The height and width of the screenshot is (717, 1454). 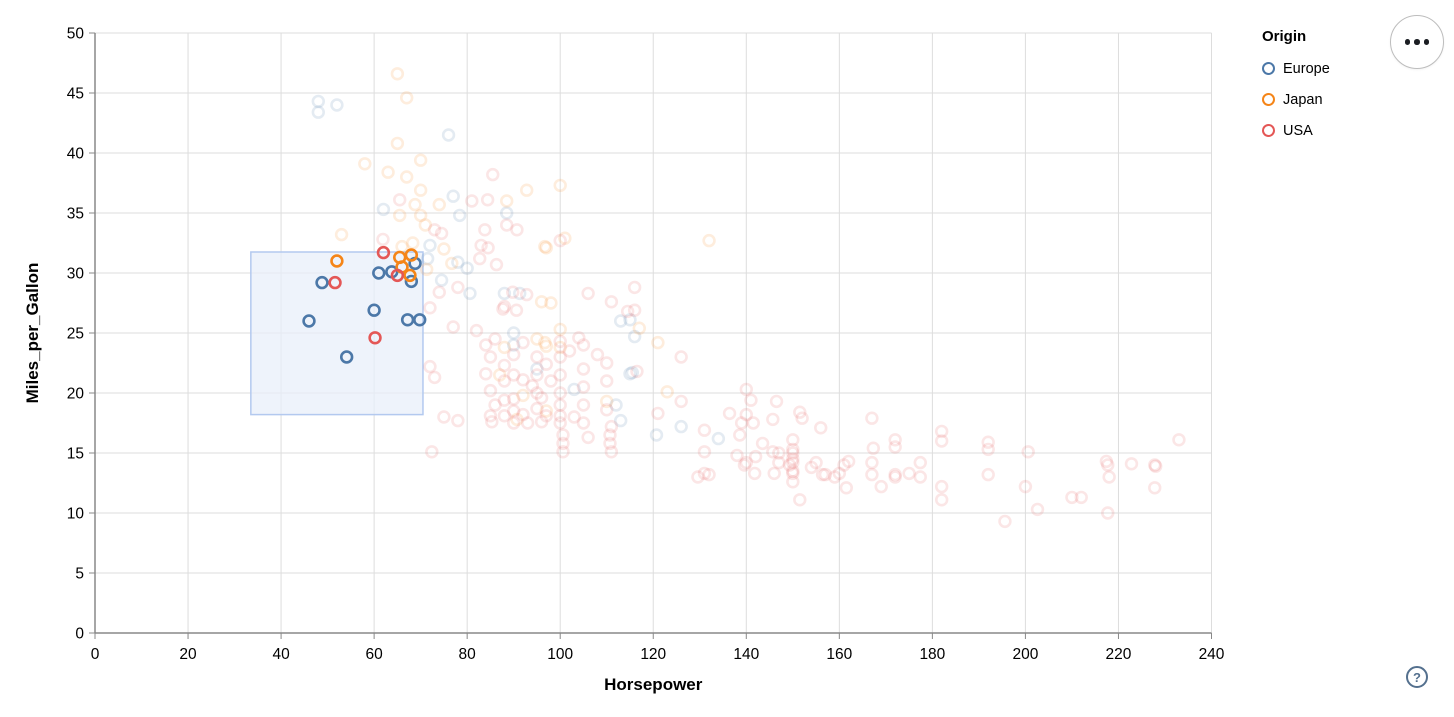 I want to click on x-tick-label: 160, so click(x=839, y=654).